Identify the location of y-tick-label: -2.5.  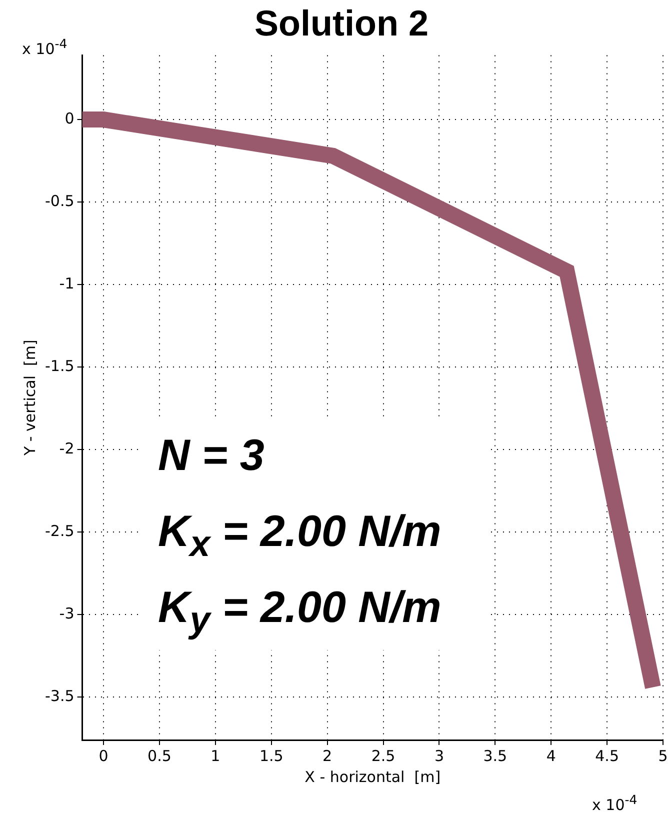
(59, 531).